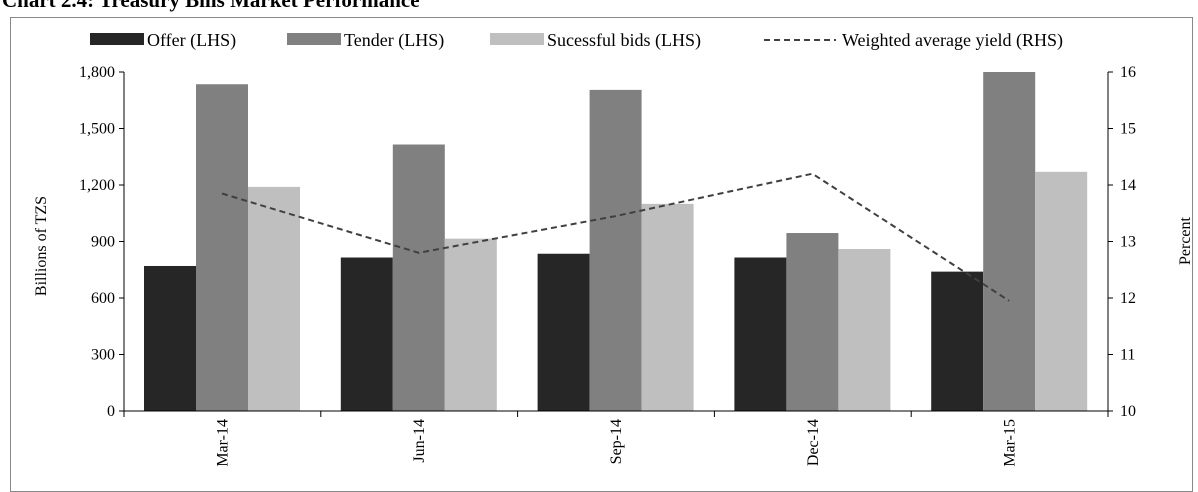 The width and height of the screenshot is (1198, 492). I want to click on x-tick-label: Jun-14, so click(419, 441).